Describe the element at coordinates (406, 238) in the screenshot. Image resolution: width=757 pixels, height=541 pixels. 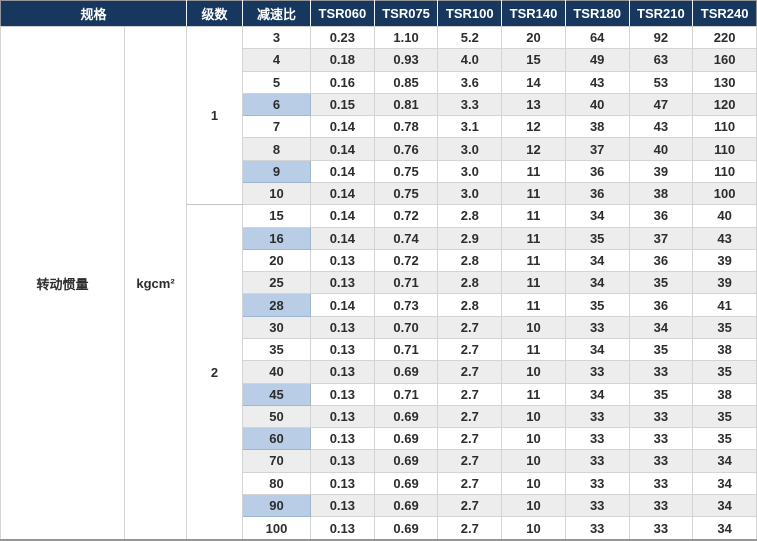
I see `value-cell-TSR075: 0.74` at that location.